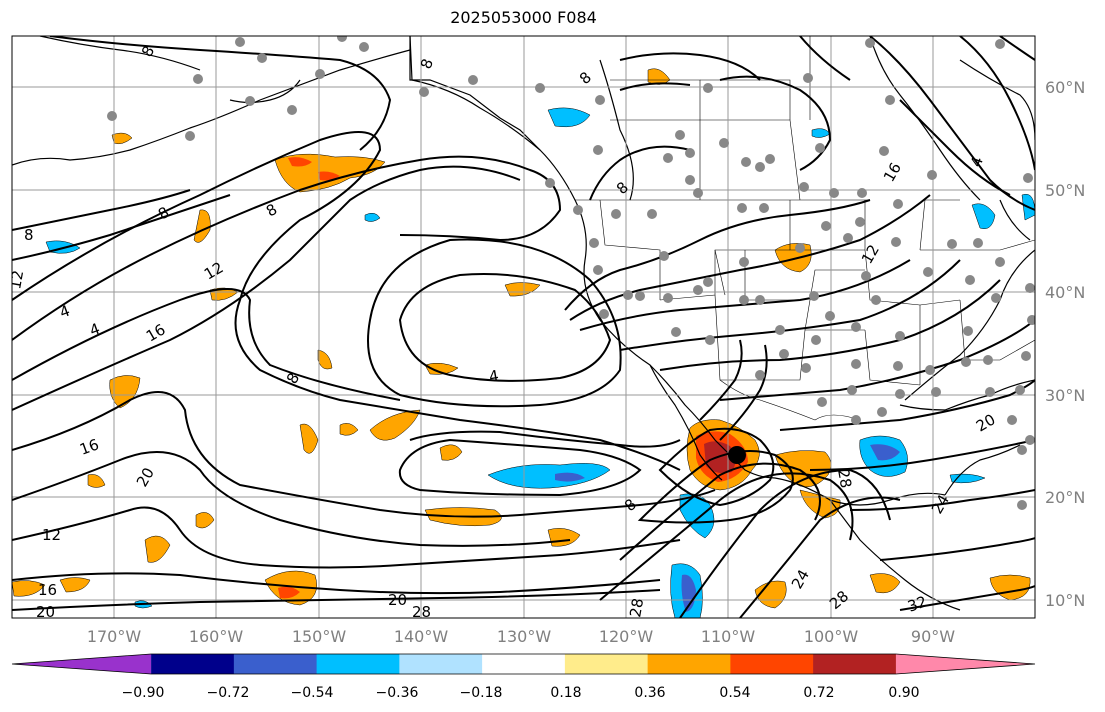  I want to click on colorbar, so click(523, 664).